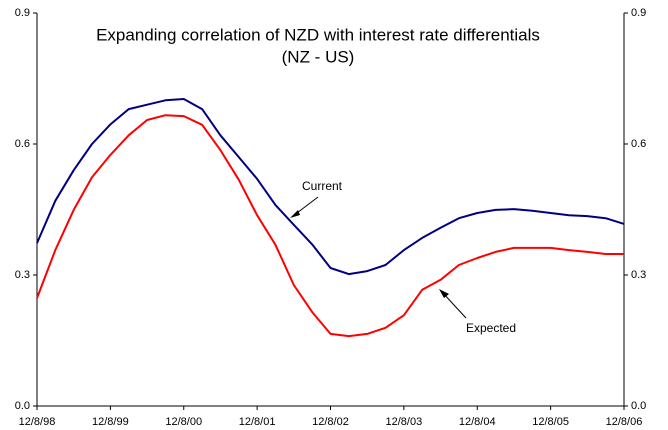  Describe the element at coordinates (22, 275) in the screenshot. I see `y-tick-label: 0.3` at that location.